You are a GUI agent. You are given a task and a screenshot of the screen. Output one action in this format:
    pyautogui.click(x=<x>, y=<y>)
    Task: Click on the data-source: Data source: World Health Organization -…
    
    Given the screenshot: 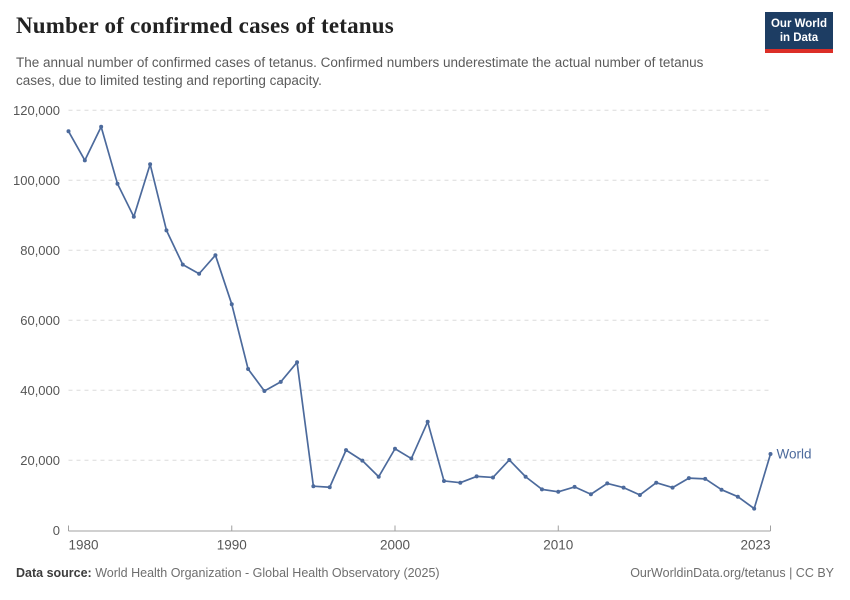 What is the action you would take?
    pyautogui.click(x=228, y=573)
    